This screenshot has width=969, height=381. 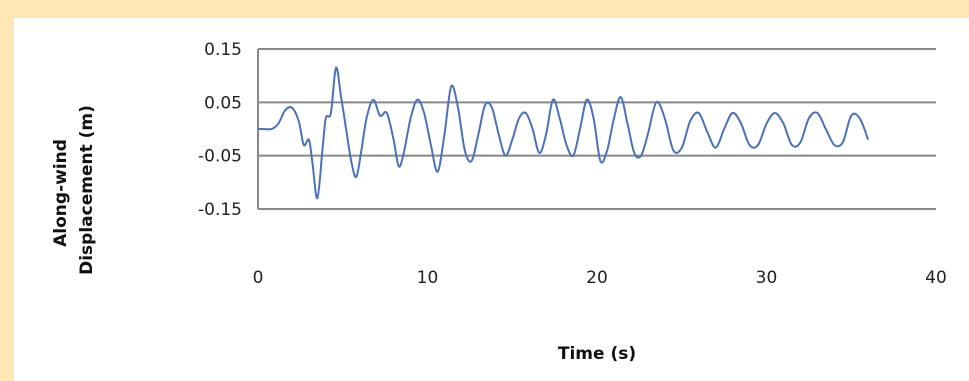 What do you see at coordinates (220, 157) in the screenshot?
I see `y-tick-label-2: -0.05` at bounding box center [220, 157].